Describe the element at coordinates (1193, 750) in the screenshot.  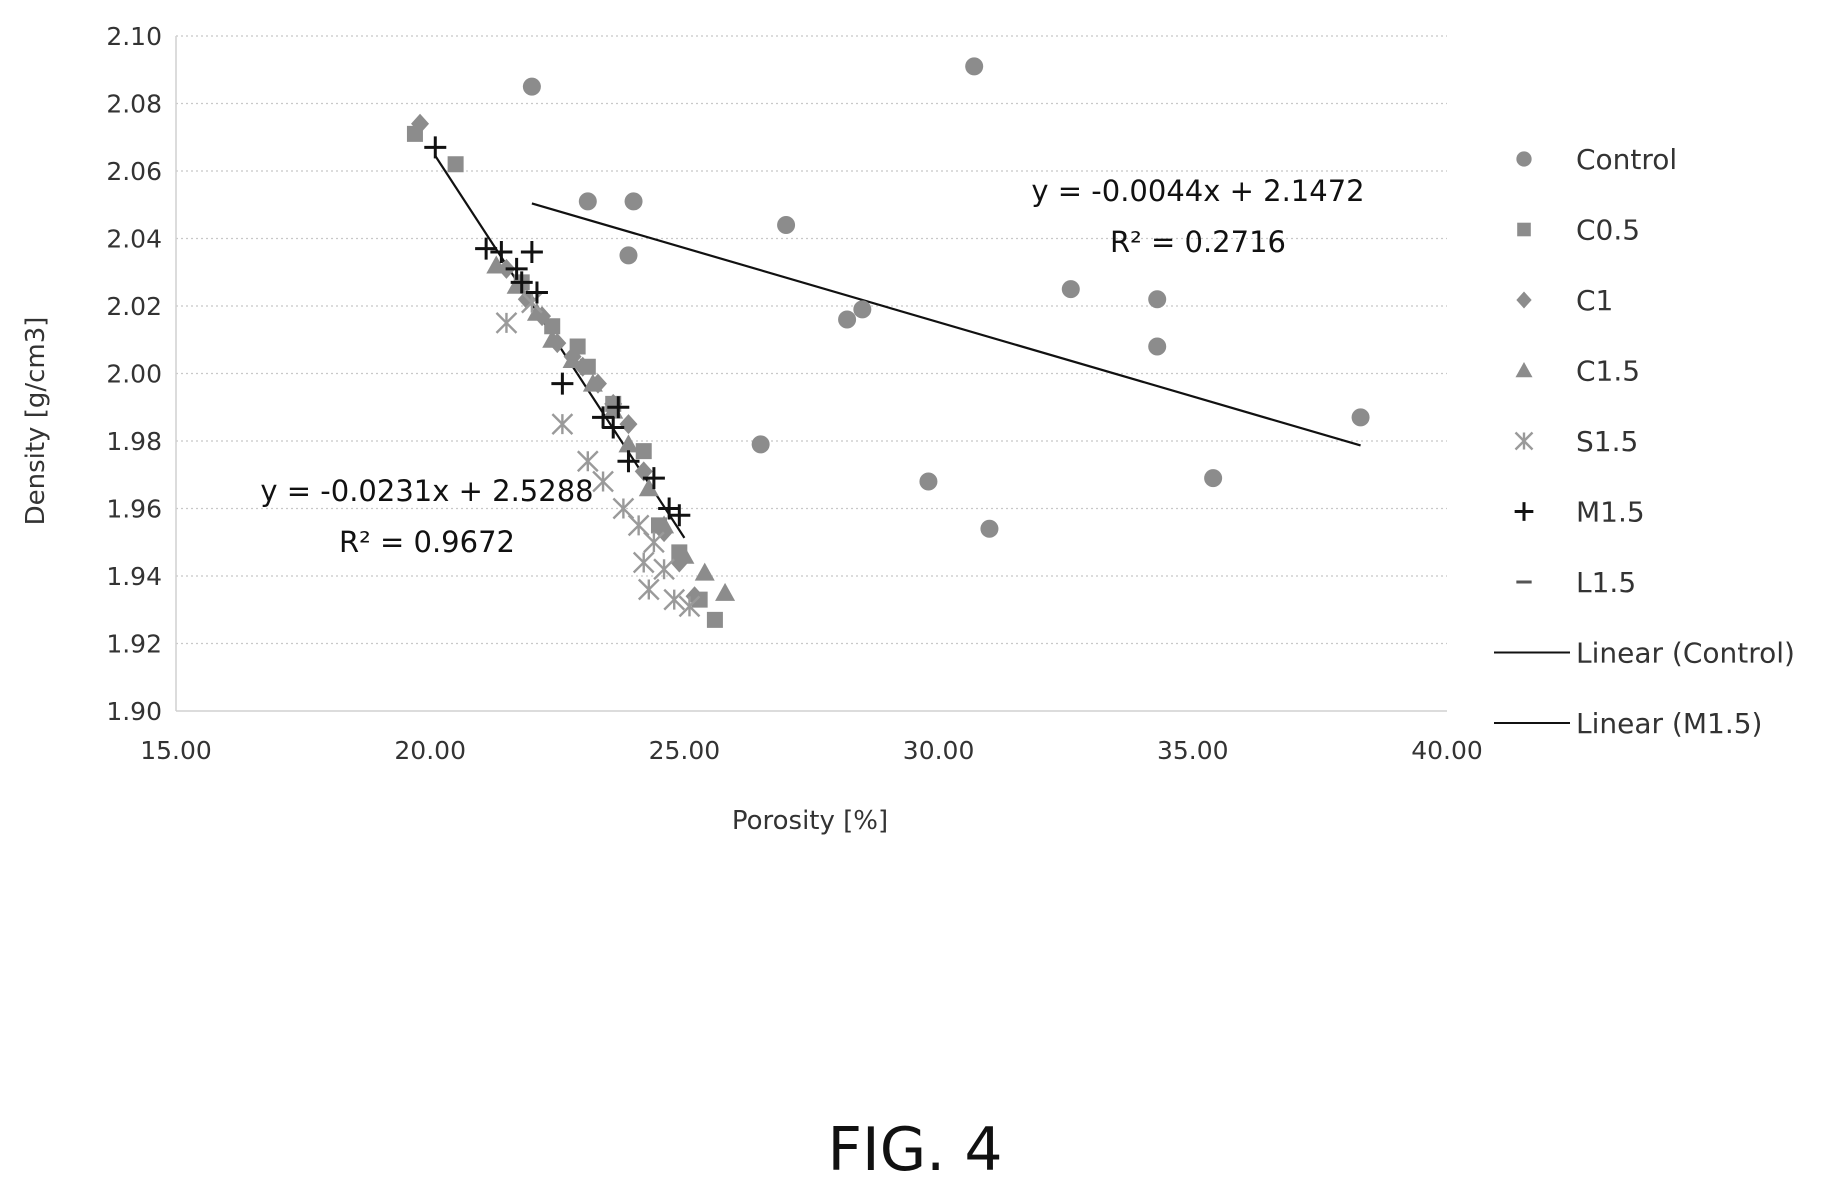
I see `x-tick-label: 35.00` at that location.